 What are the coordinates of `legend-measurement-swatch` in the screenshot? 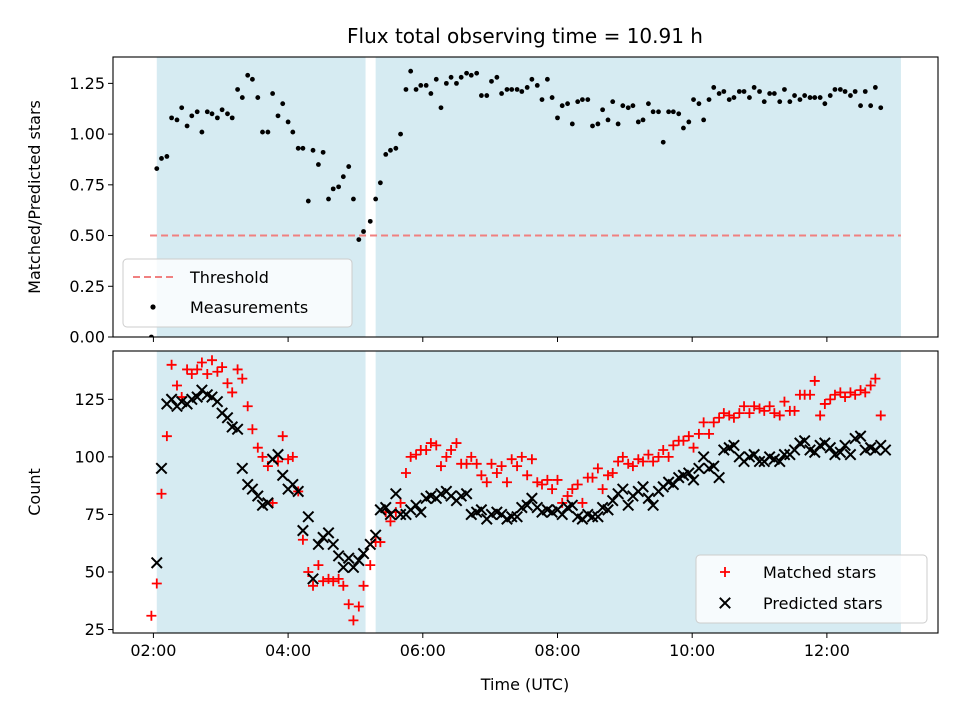 It's located at (153, 307).